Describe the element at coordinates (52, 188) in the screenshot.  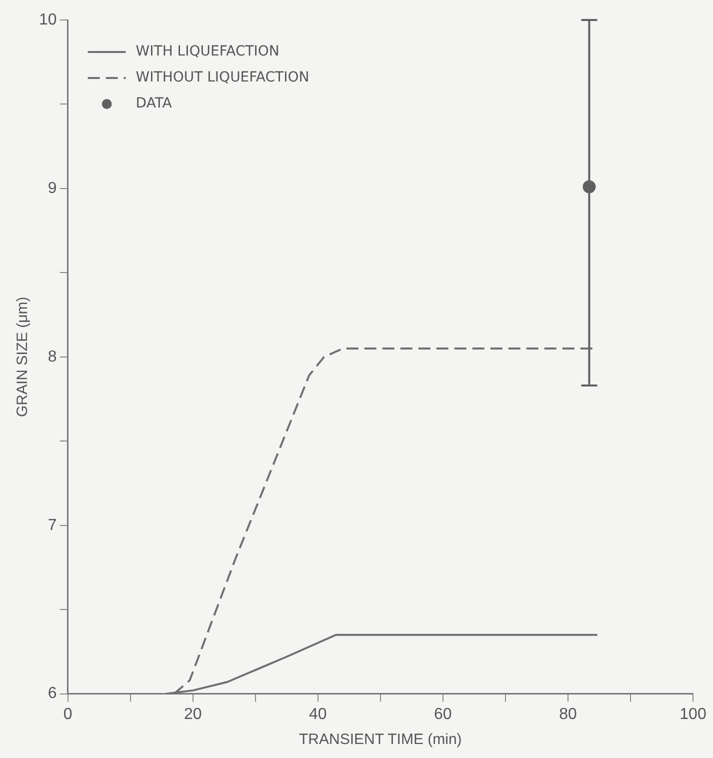
I see `y-tick-label: 9` at that location.